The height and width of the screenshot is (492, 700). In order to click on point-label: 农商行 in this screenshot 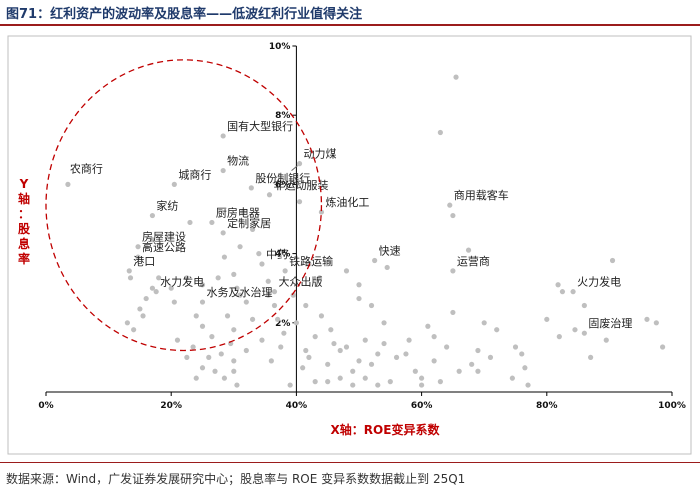, I will do `click(86, 168)`.